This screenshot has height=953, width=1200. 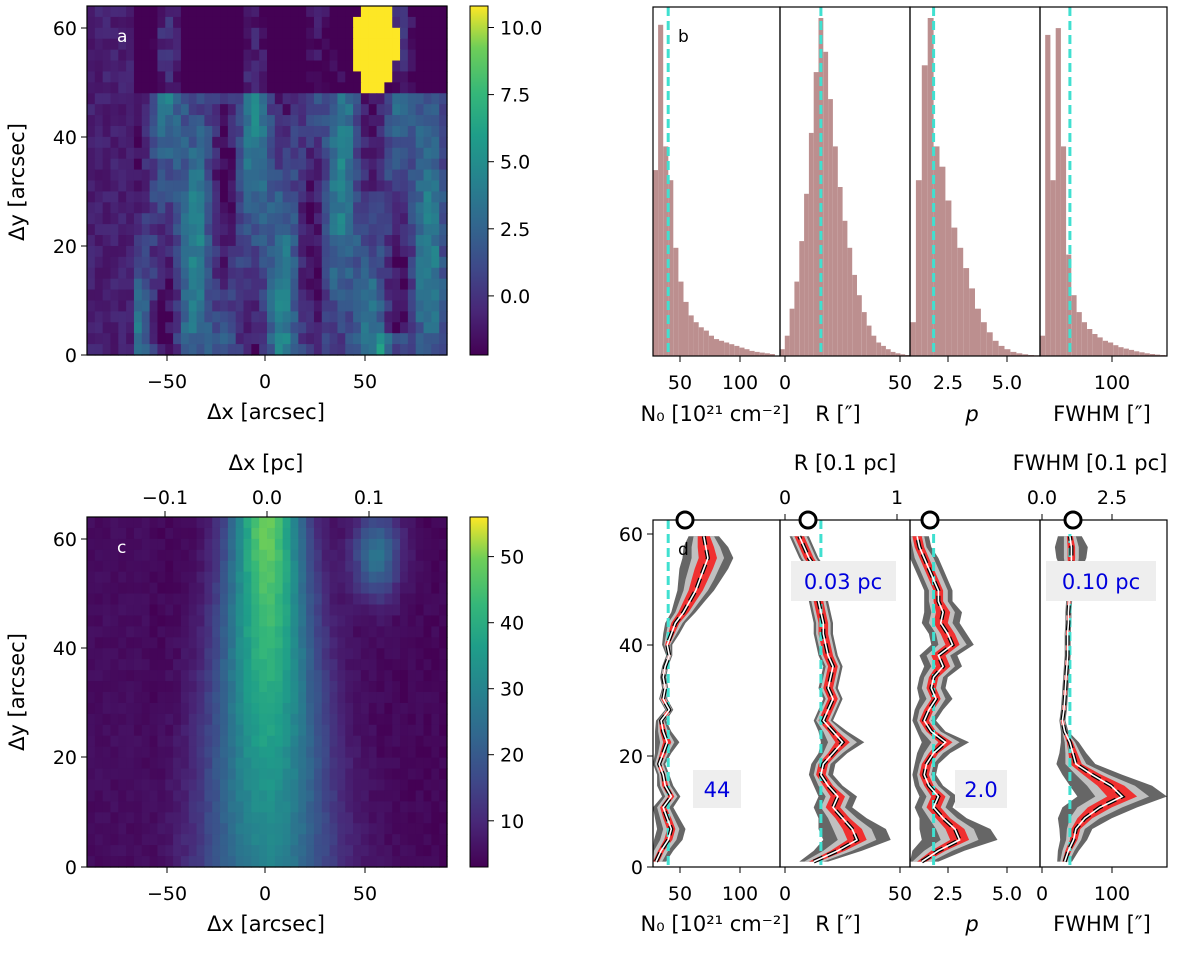 What do you see at coordinates (122, 37) in the screenshot?
I see `panel-label: a` at bounding box center [122, 37].